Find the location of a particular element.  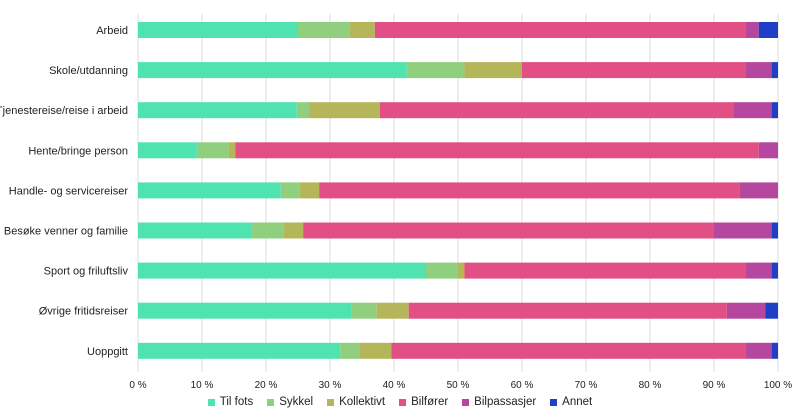

legend-item: Til fots is located at coordinates (230, 402).